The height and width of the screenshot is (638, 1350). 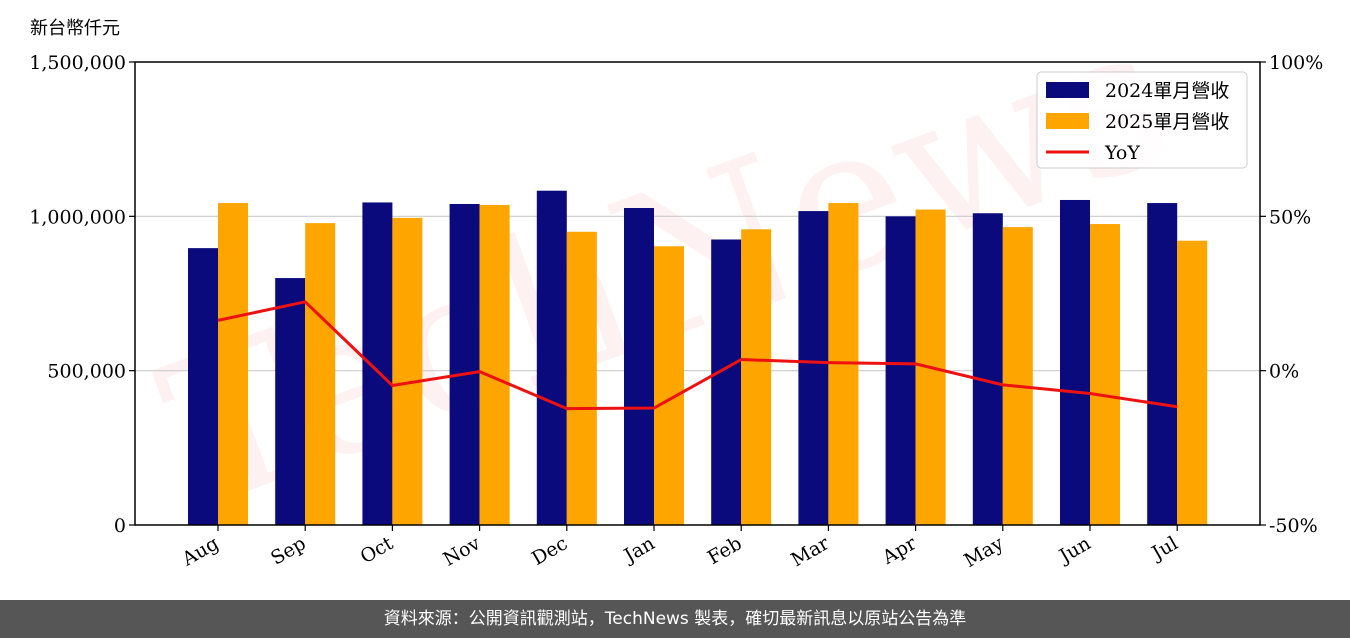 I want to click on y-right-tick-label: 50%, so click(x=1290, y=217).